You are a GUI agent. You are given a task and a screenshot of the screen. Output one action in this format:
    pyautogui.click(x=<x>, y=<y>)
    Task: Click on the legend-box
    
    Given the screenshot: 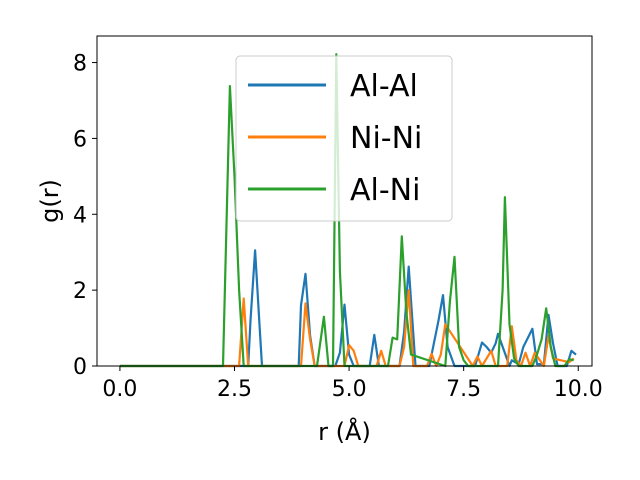 What is the action you would take?
    pyautogui.click(x=344, y=138)
    